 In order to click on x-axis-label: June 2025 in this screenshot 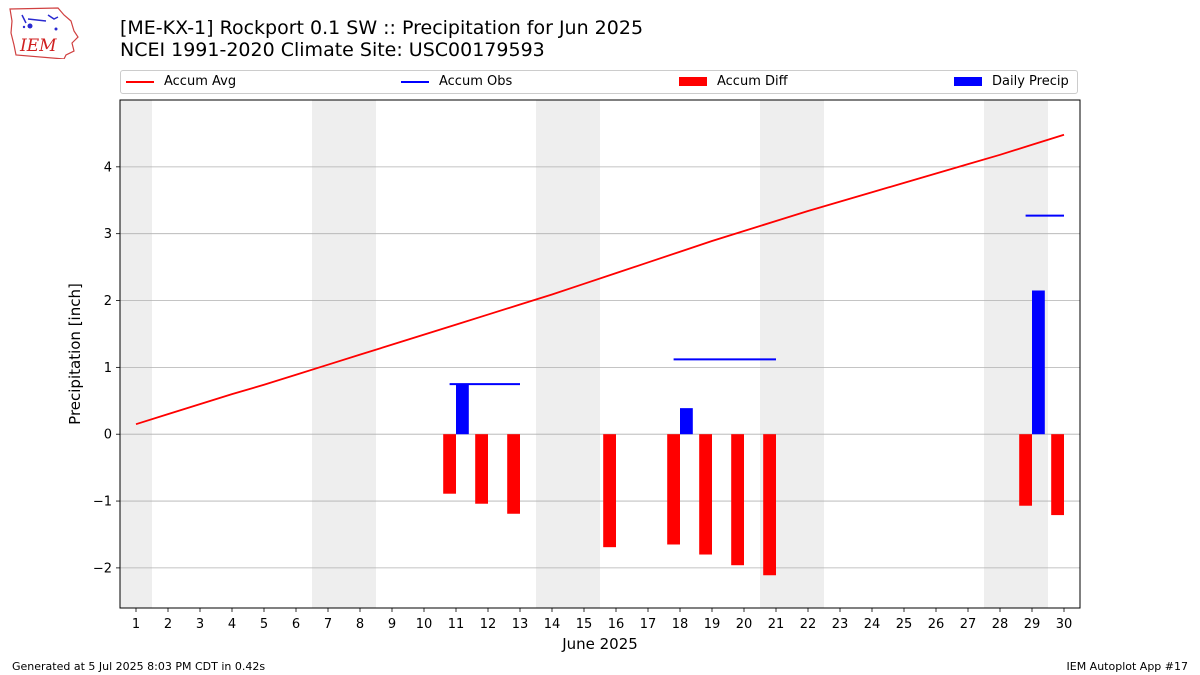, I will do `click(599, 644)`.